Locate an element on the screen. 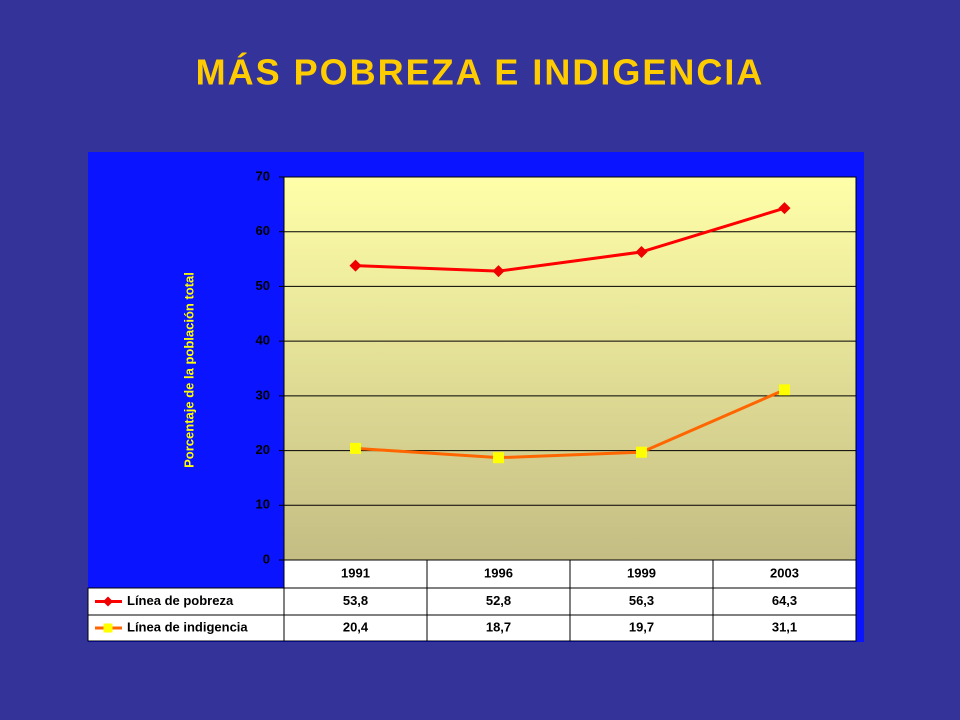  y-tick-label: 0 is located at coordinates (266, 558).